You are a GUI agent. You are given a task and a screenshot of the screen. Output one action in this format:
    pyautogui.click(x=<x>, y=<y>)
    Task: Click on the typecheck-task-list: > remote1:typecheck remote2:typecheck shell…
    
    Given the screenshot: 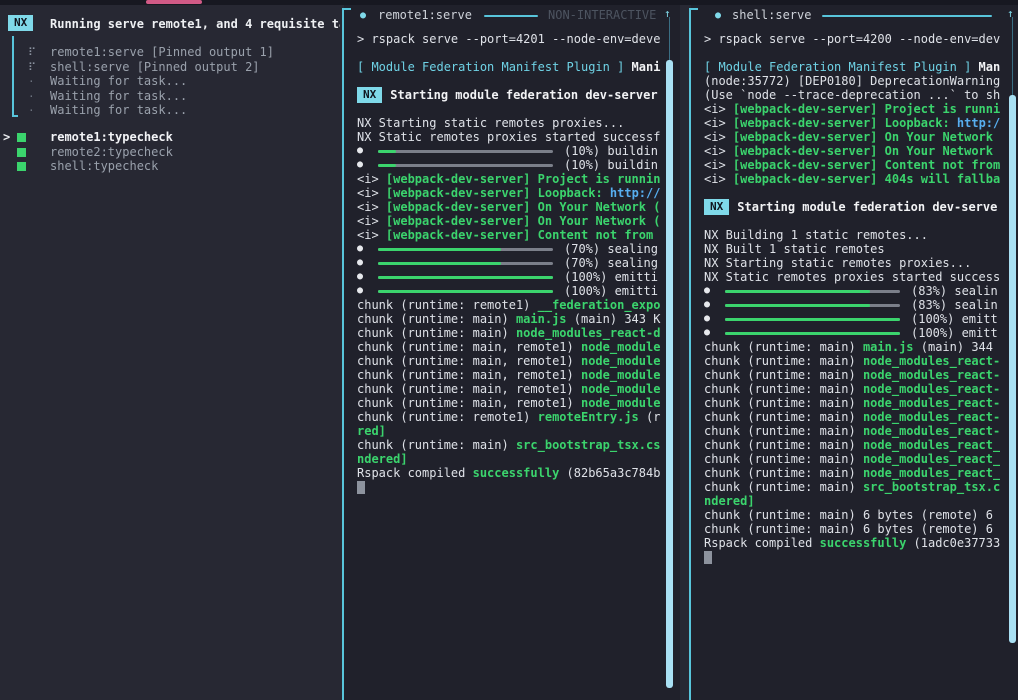 What is the action you would take?
    pyautogui.click(x=170, y=152)
    